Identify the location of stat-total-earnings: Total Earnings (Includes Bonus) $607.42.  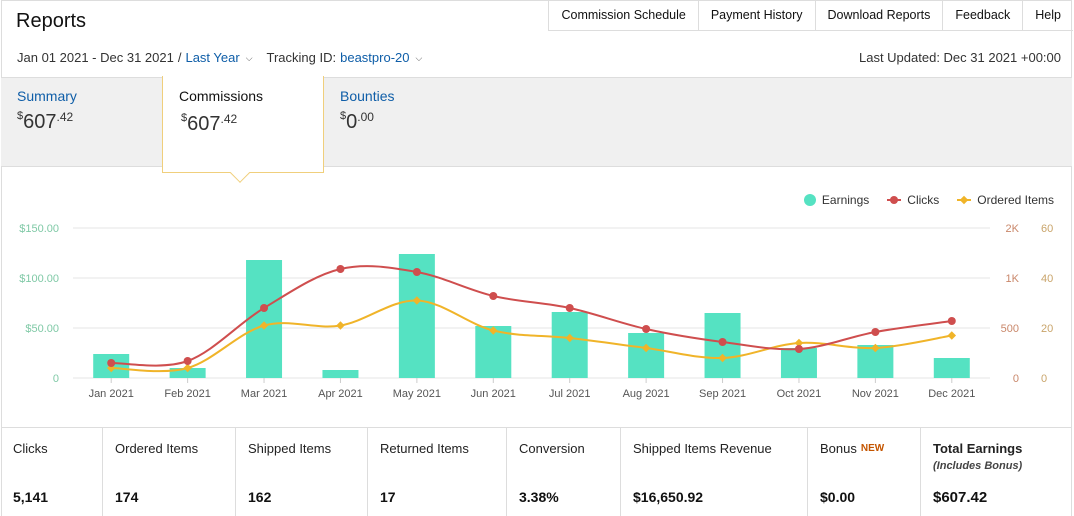
(996, 472).